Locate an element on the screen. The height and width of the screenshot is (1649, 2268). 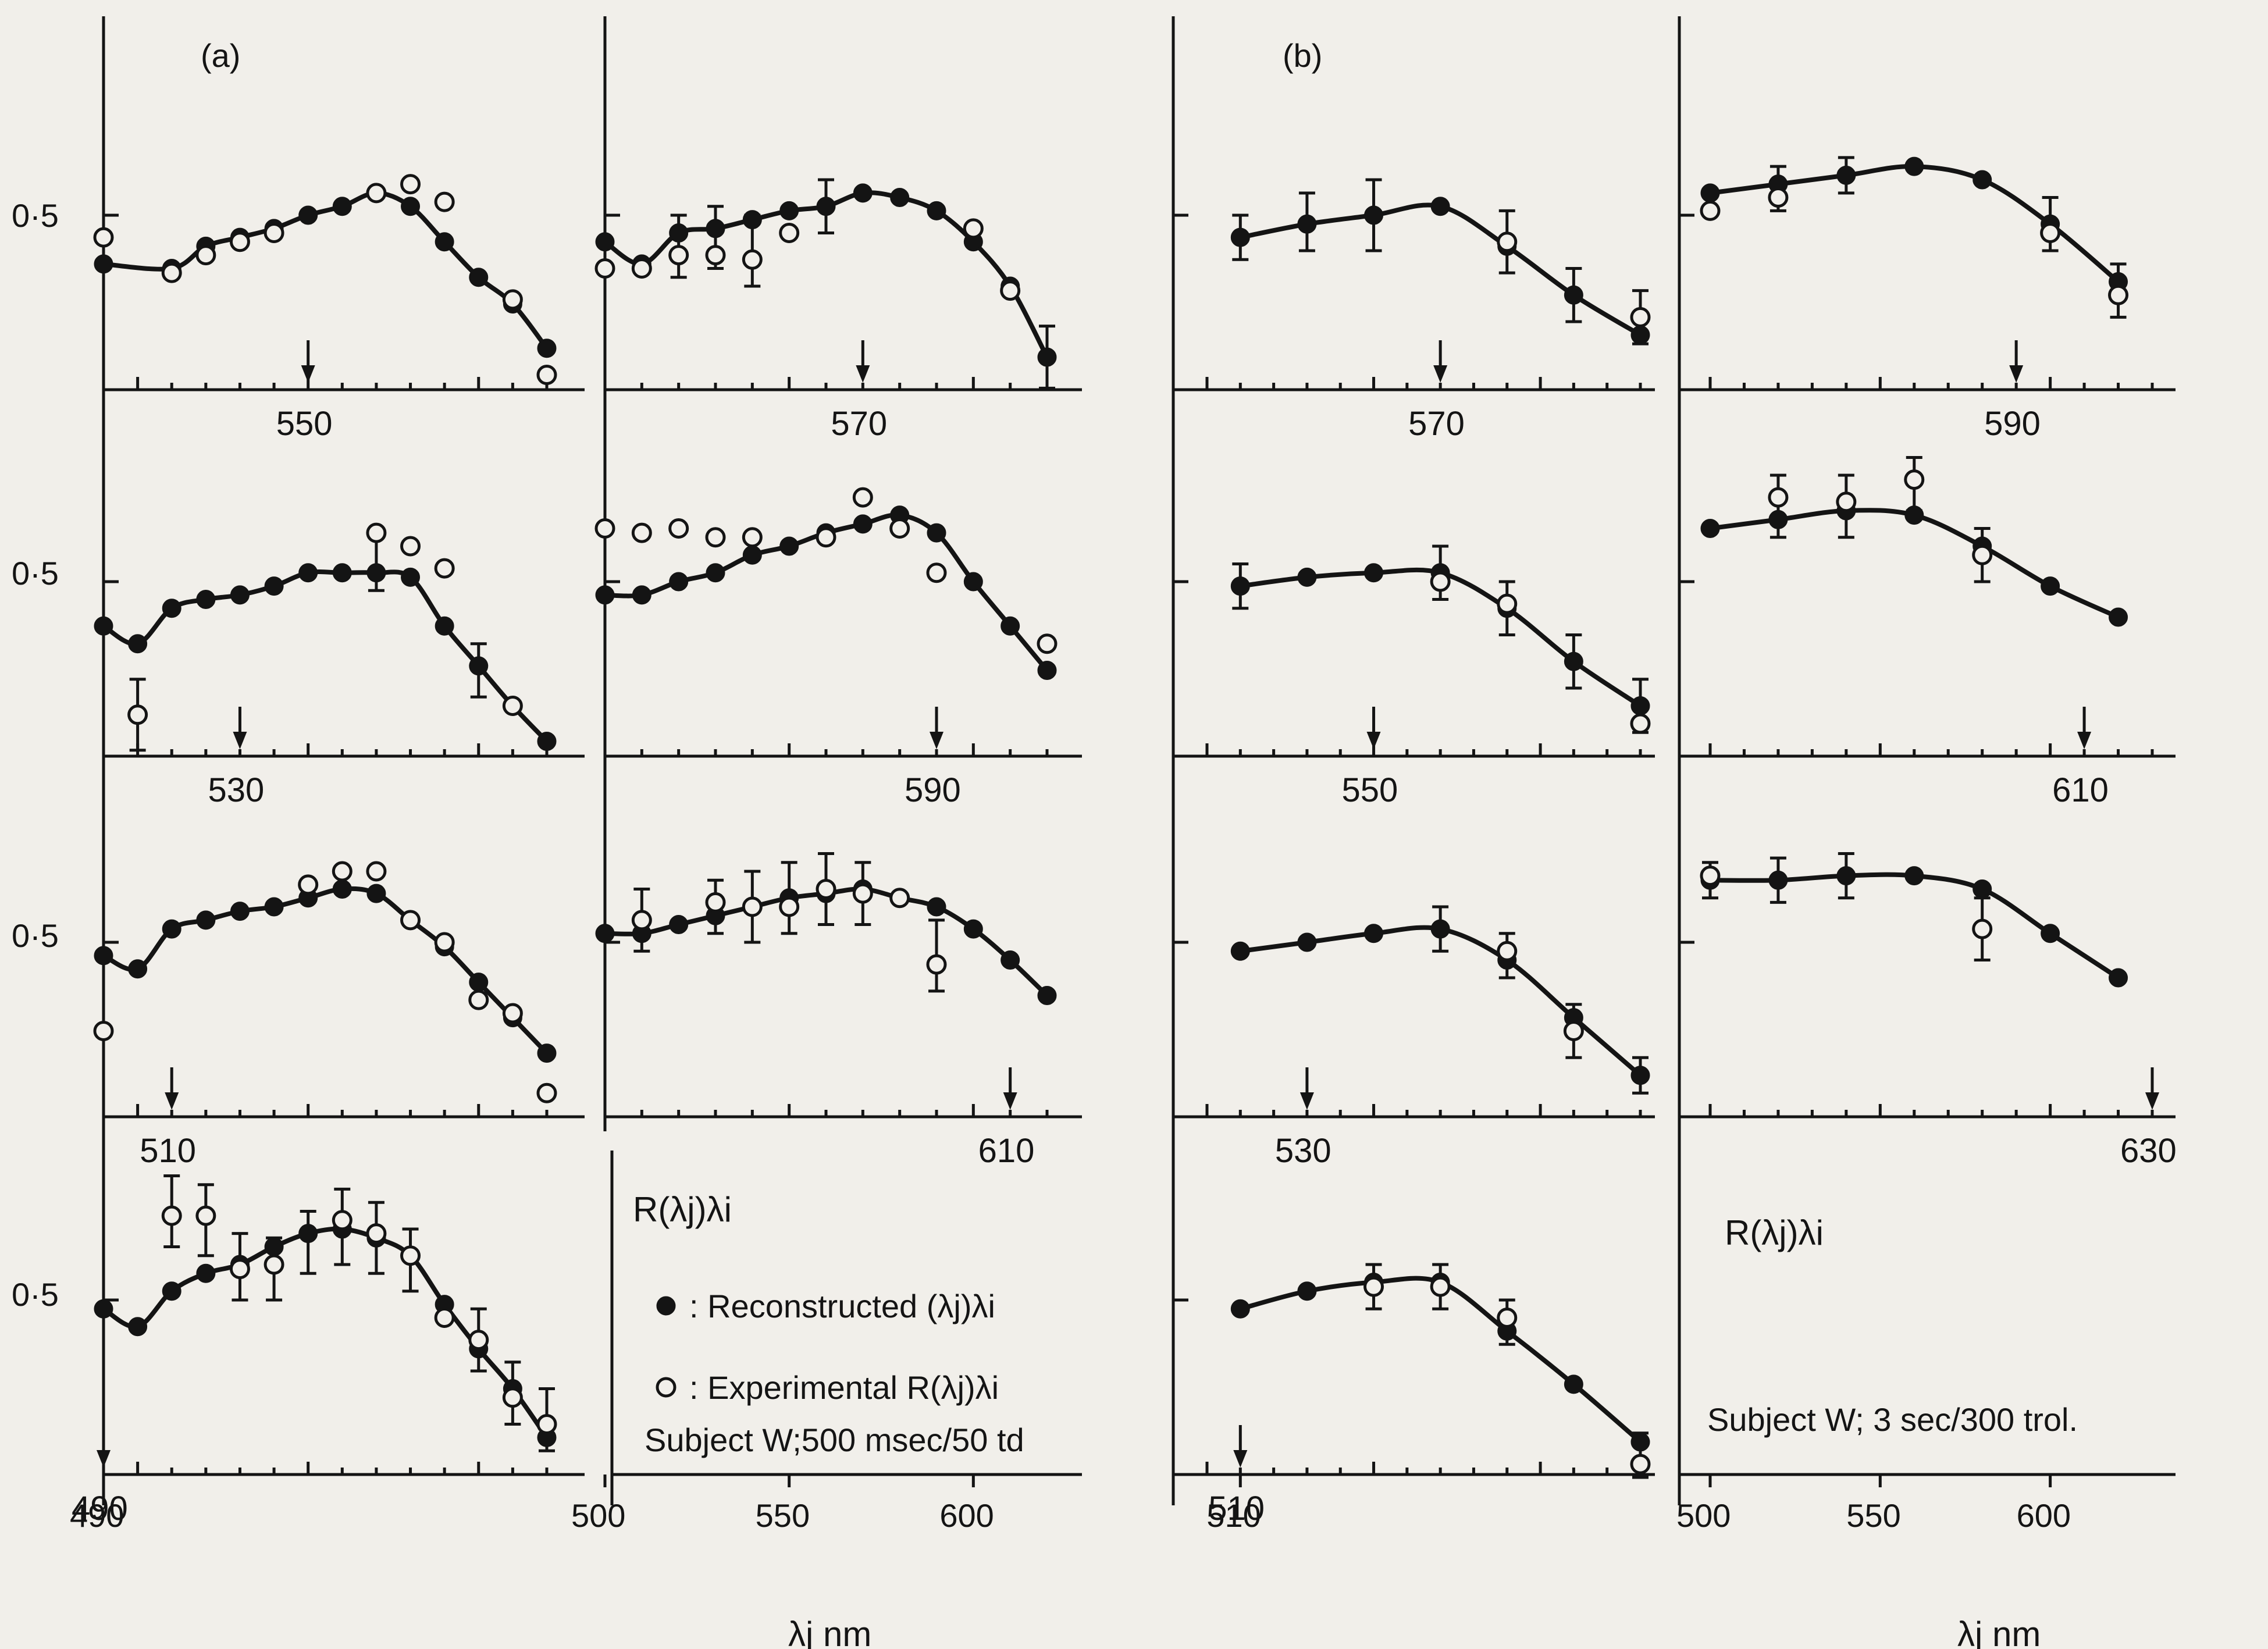
subplot-a-left-550: 550 is located at coordinates (325, 308).